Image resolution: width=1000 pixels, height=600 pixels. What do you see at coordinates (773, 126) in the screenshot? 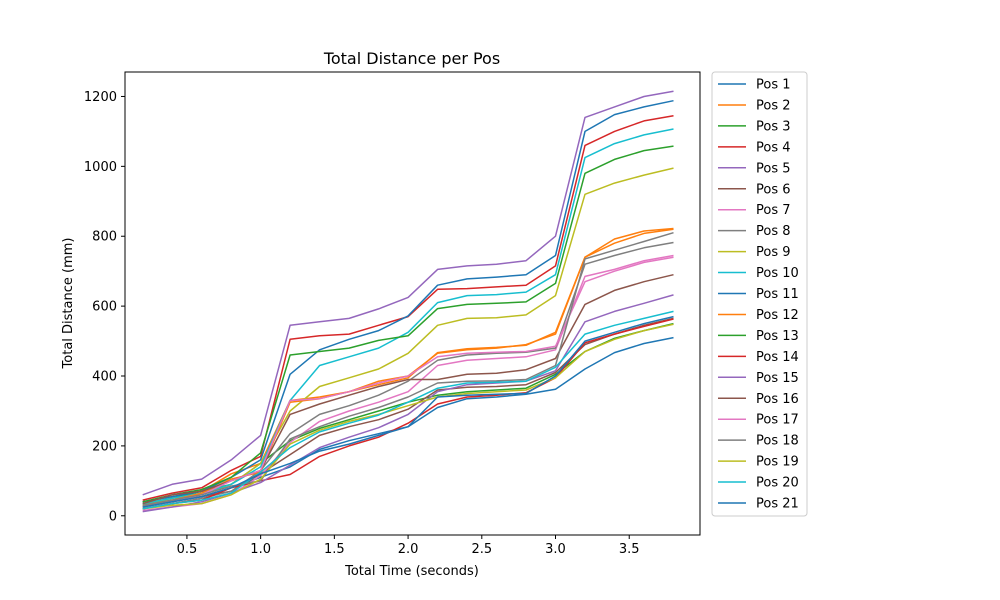
I see `legend-label: Pos 3` at bounding box center [773, 126].